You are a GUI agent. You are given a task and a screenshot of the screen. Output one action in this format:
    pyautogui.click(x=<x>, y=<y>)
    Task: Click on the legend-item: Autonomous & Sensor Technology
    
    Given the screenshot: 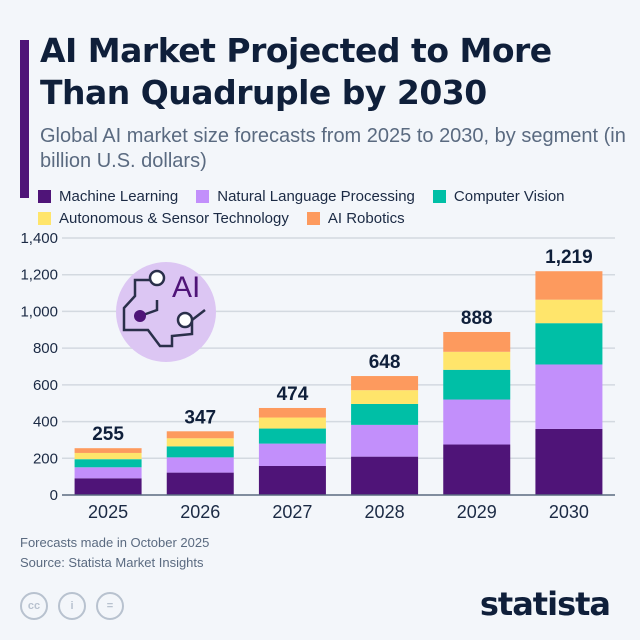 What is the action you would take?
    pyautogui.click(x=163, y=218)
    